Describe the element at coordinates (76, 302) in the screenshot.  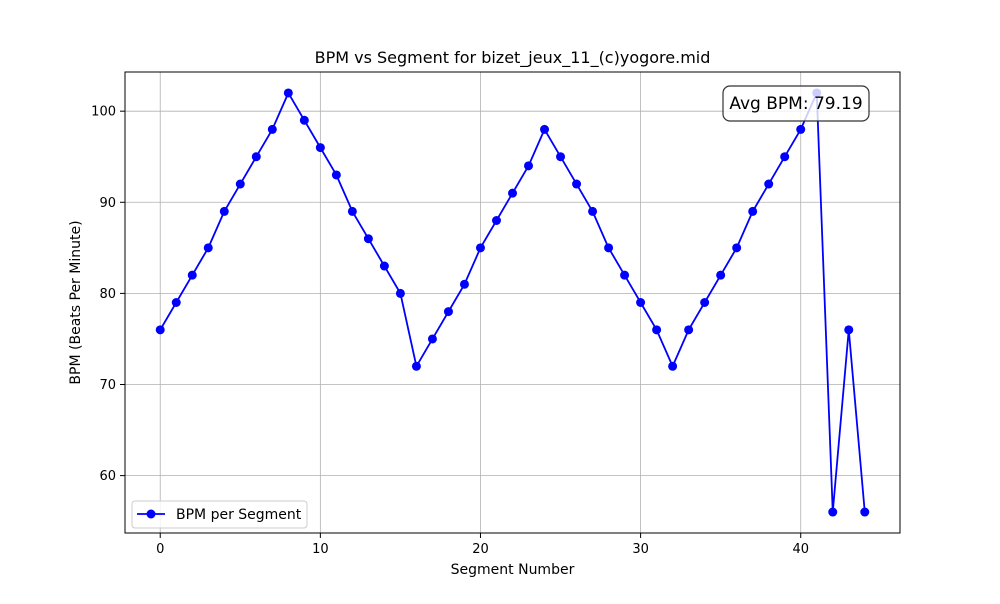
I see `y-axis-label: BPM (Beats Per Minute)` at that location.